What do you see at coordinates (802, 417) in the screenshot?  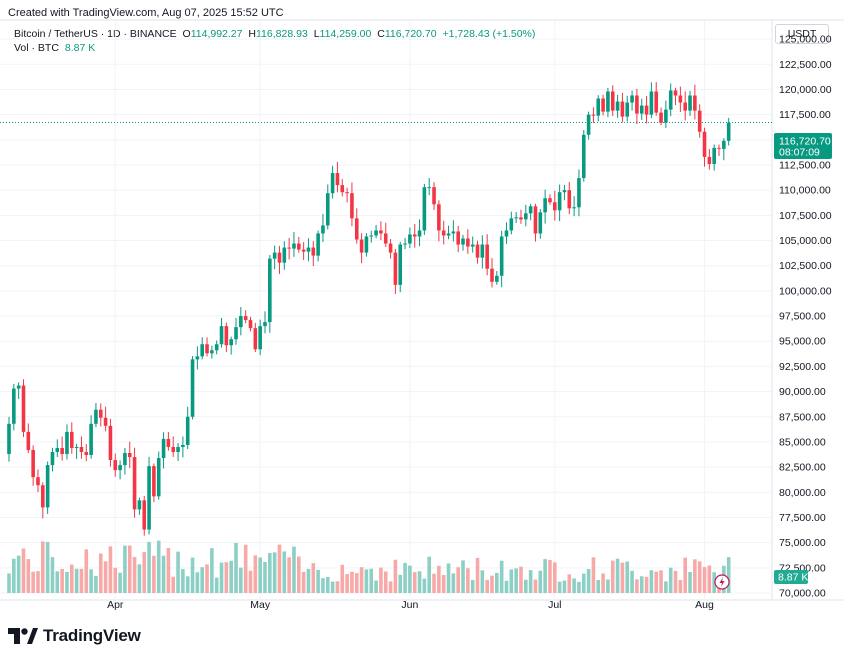 I see `price-tick-label: 87,500.00` at bounding box center [802, 417].